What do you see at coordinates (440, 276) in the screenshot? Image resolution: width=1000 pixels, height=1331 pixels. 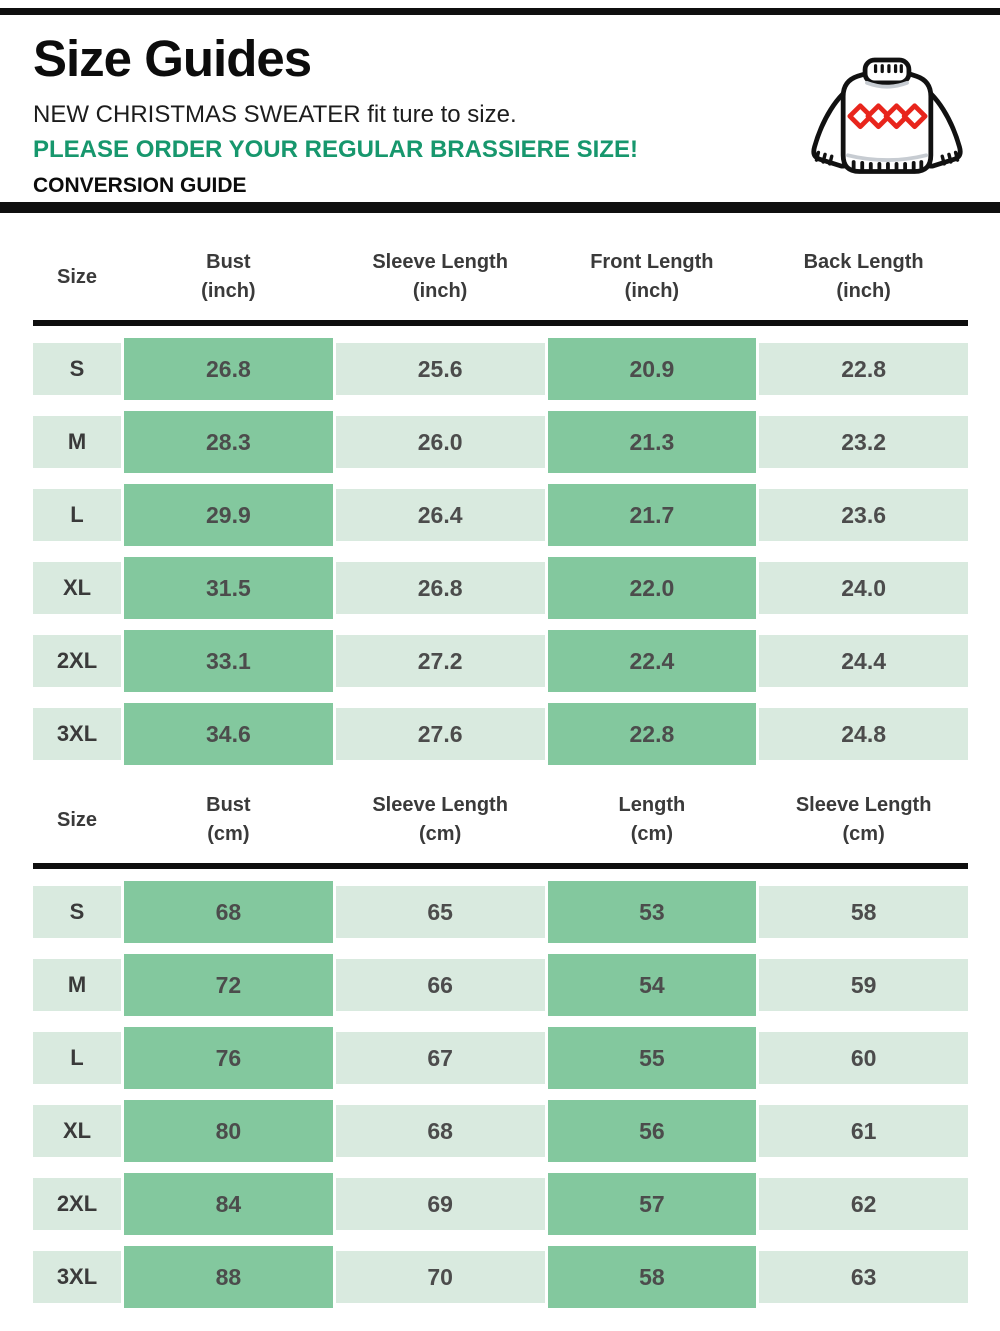 I see `column-header: Sleeve Length (inch)` at bounding box center [440, 276].